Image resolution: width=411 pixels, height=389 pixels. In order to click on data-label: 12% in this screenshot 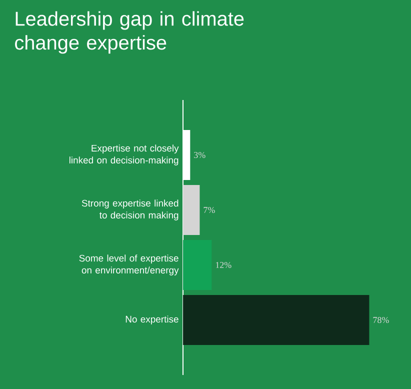, I will do `click(224, 265)`.